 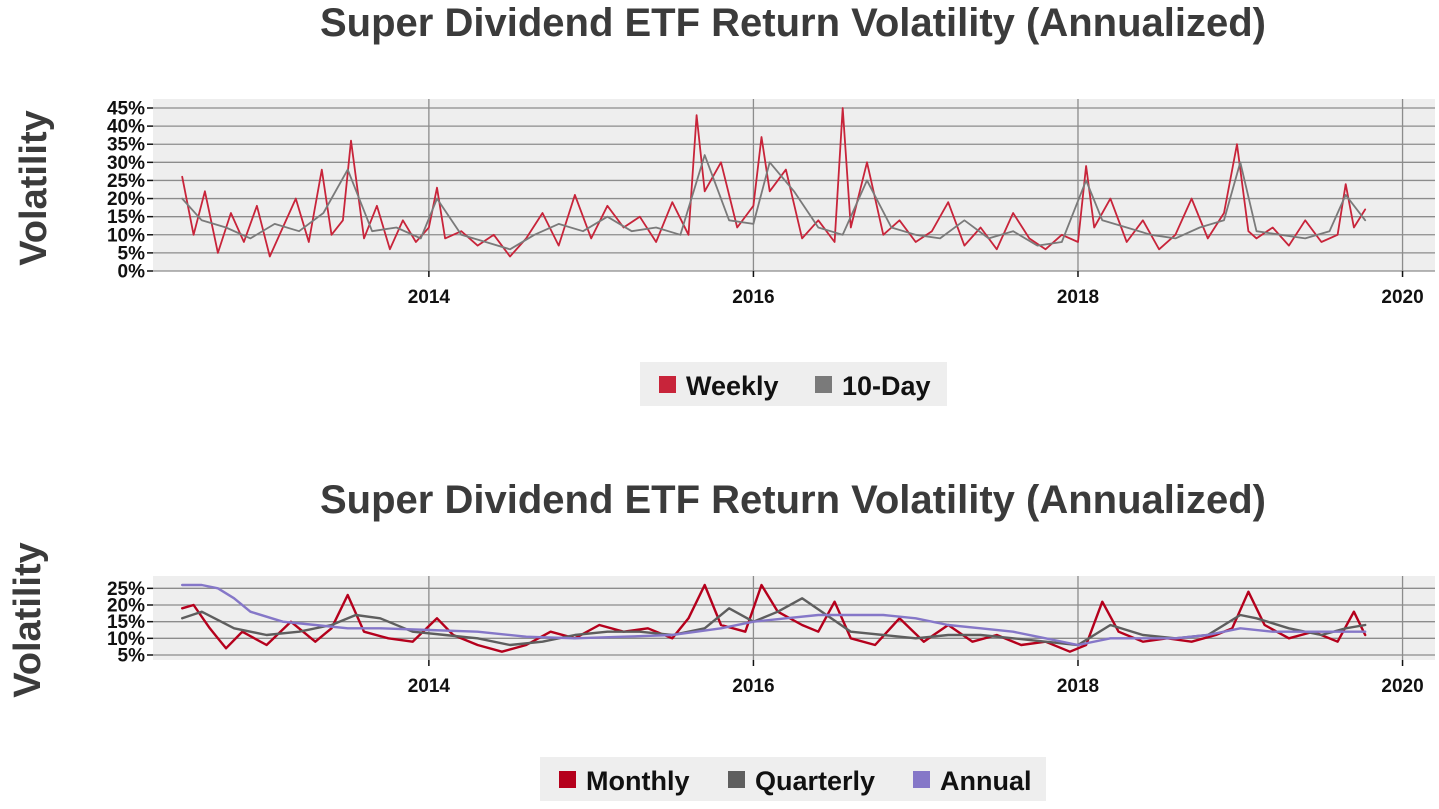 What do you see at coordinates (736, 779) in the screenshot?
I see `legend-swatch-quarterly` at bounding box center [736, 779].